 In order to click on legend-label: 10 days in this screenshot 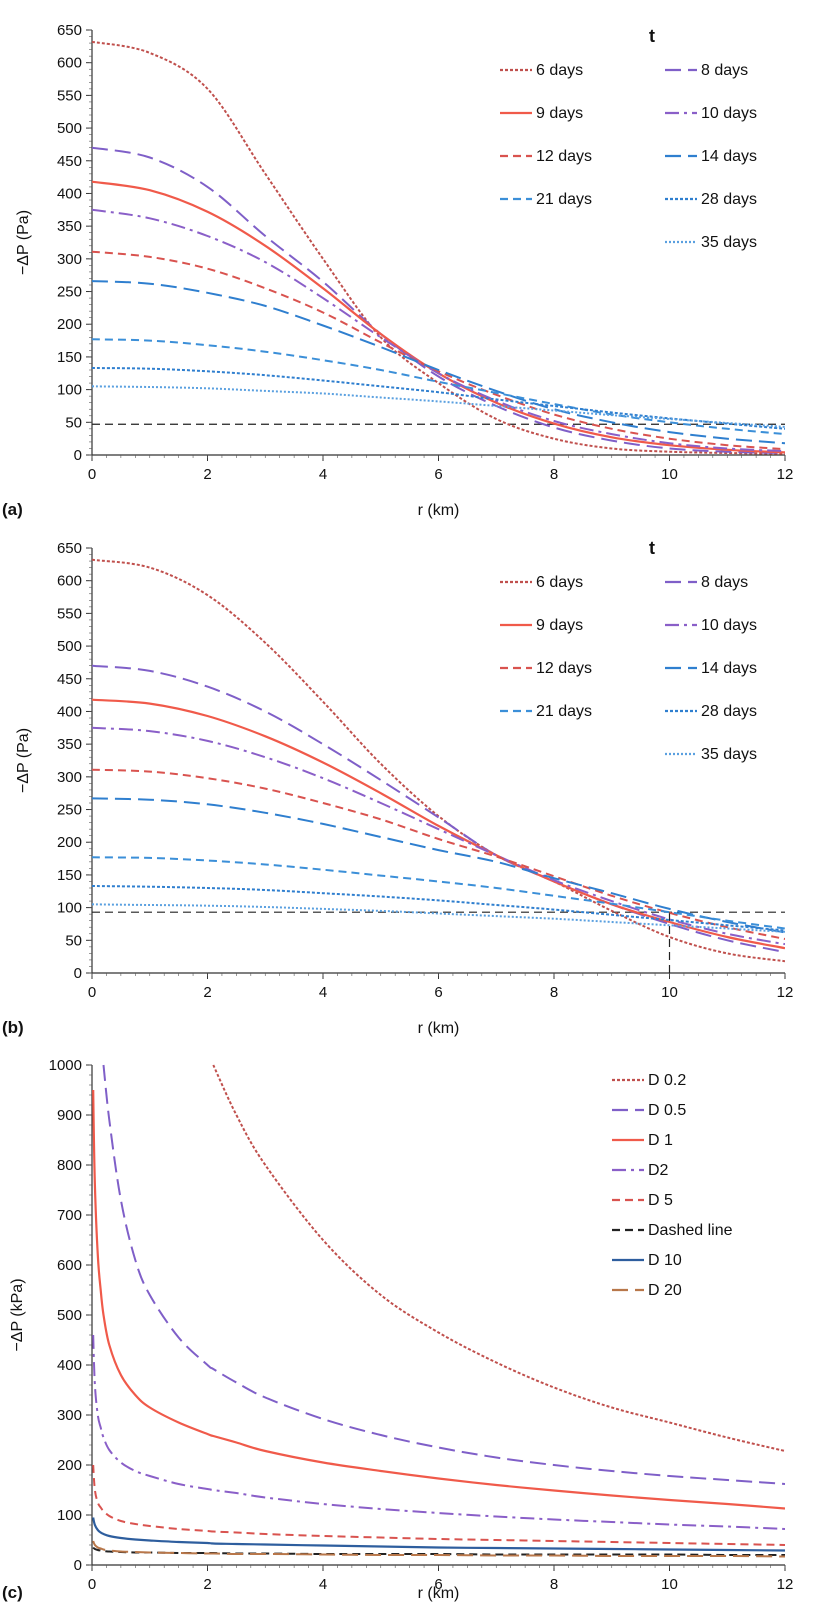, I will do `click(729, 113)`.